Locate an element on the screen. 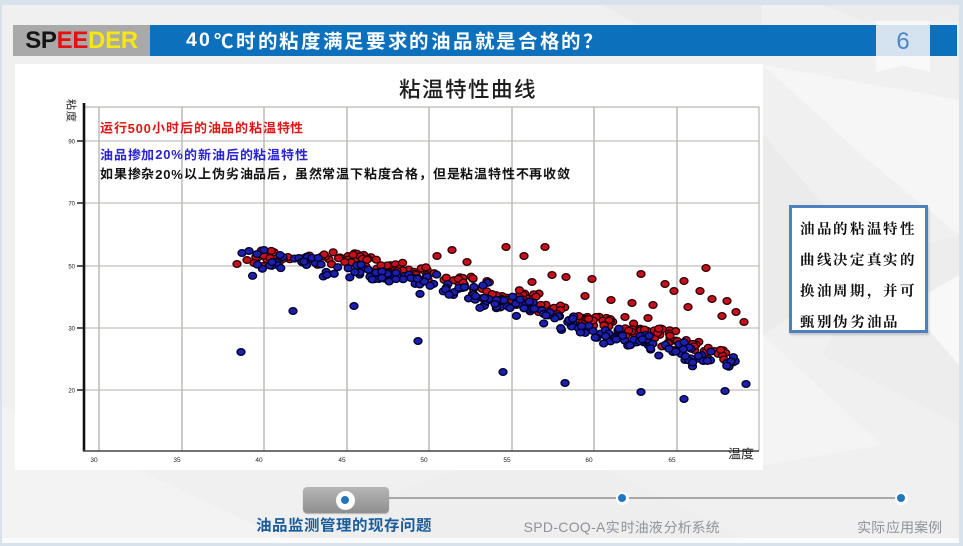  svg-text: 45 is located at coordinates (342, 460).